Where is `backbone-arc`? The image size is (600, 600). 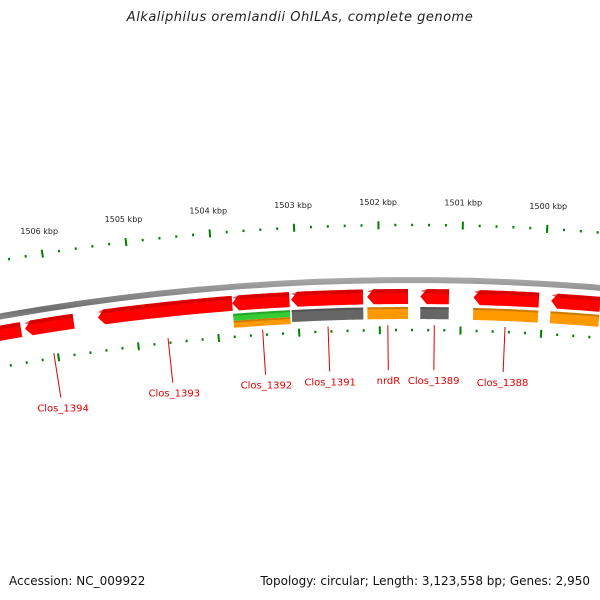 backbone-arc is located at coordinates (300, 298).